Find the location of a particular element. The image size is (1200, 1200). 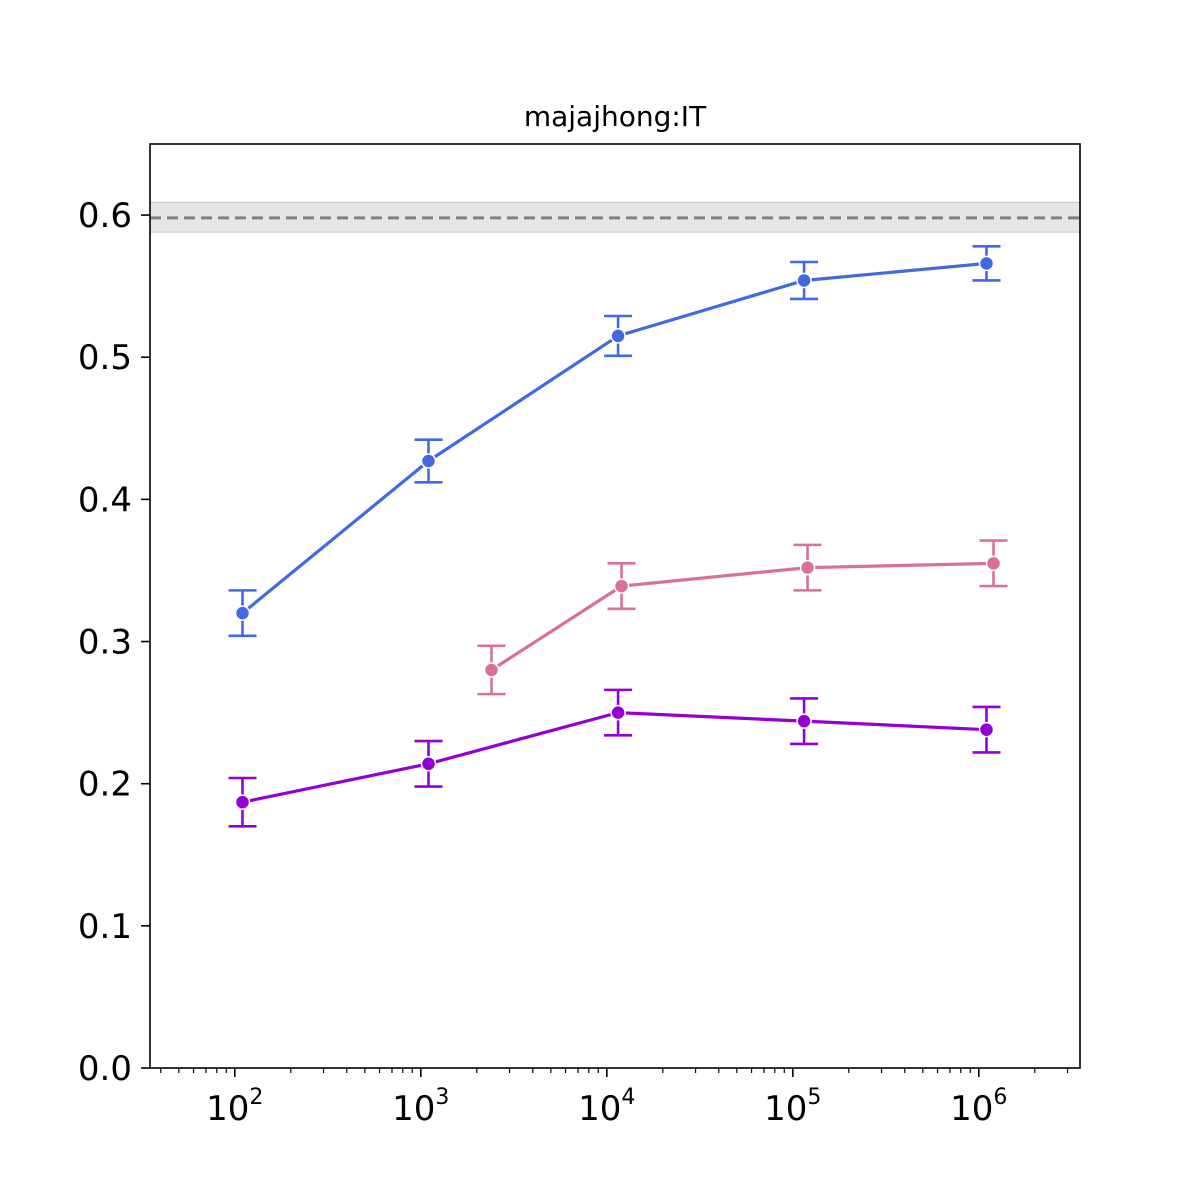

y-tick-label: 0.1 is located at coordinates (105, 927).